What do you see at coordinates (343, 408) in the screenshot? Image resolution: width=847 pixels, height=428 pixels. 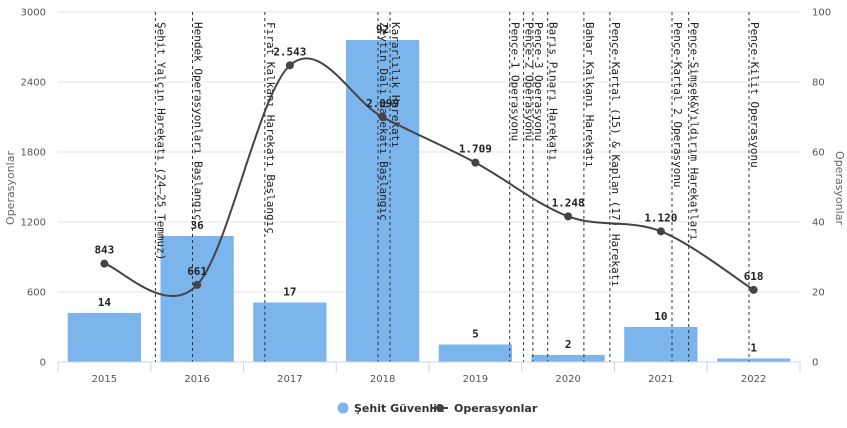 I see `legend-bar-swatch` at bounding box center [343, 408].